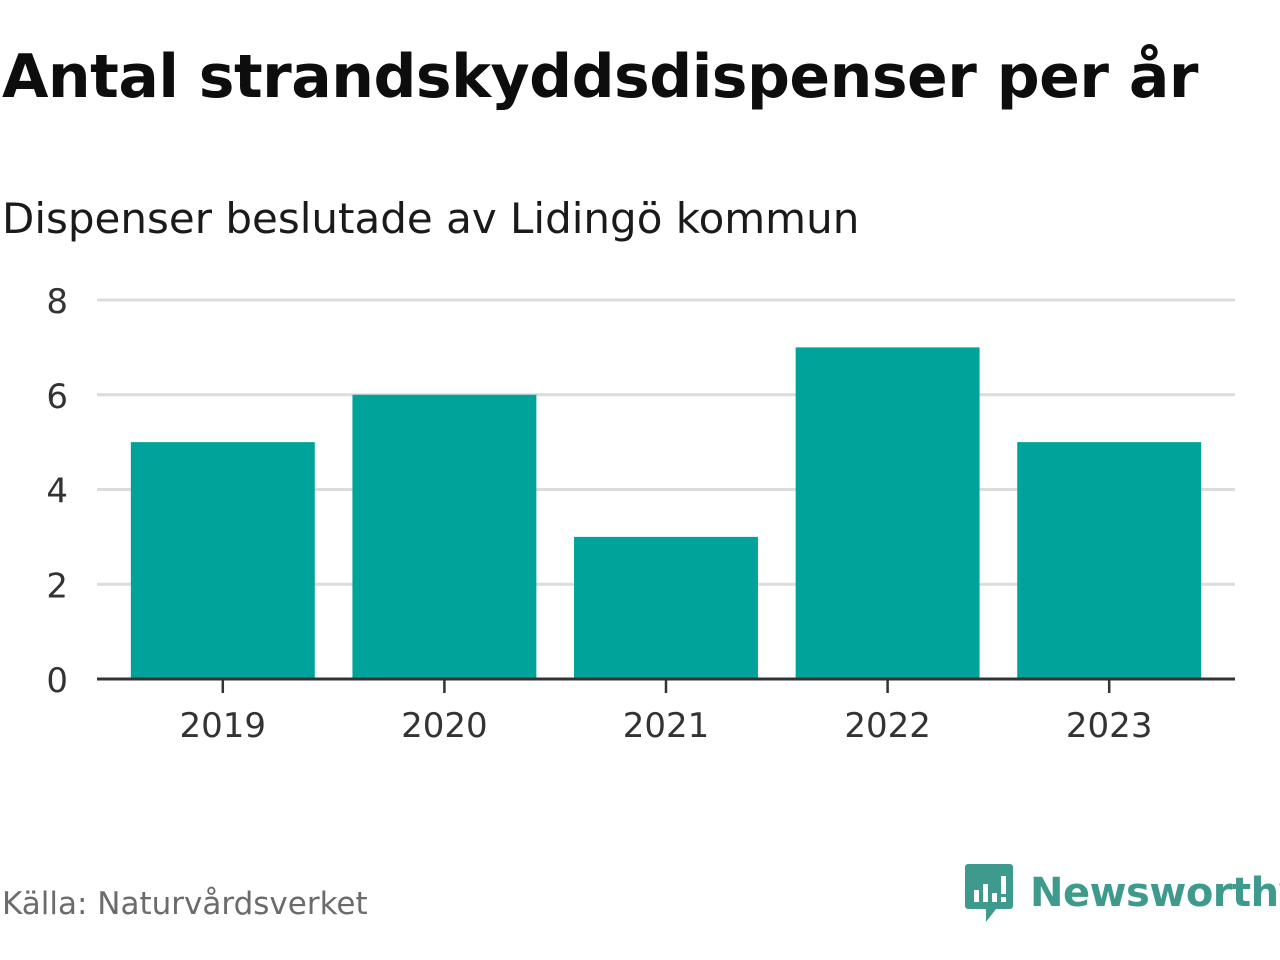 Image resolution: width=1280 pixels, height=960 pixels. What do you see at coordinates (444, 726) in the screenshot?
I see `x-tick-label: 2020` at bounding box center [444, 726].